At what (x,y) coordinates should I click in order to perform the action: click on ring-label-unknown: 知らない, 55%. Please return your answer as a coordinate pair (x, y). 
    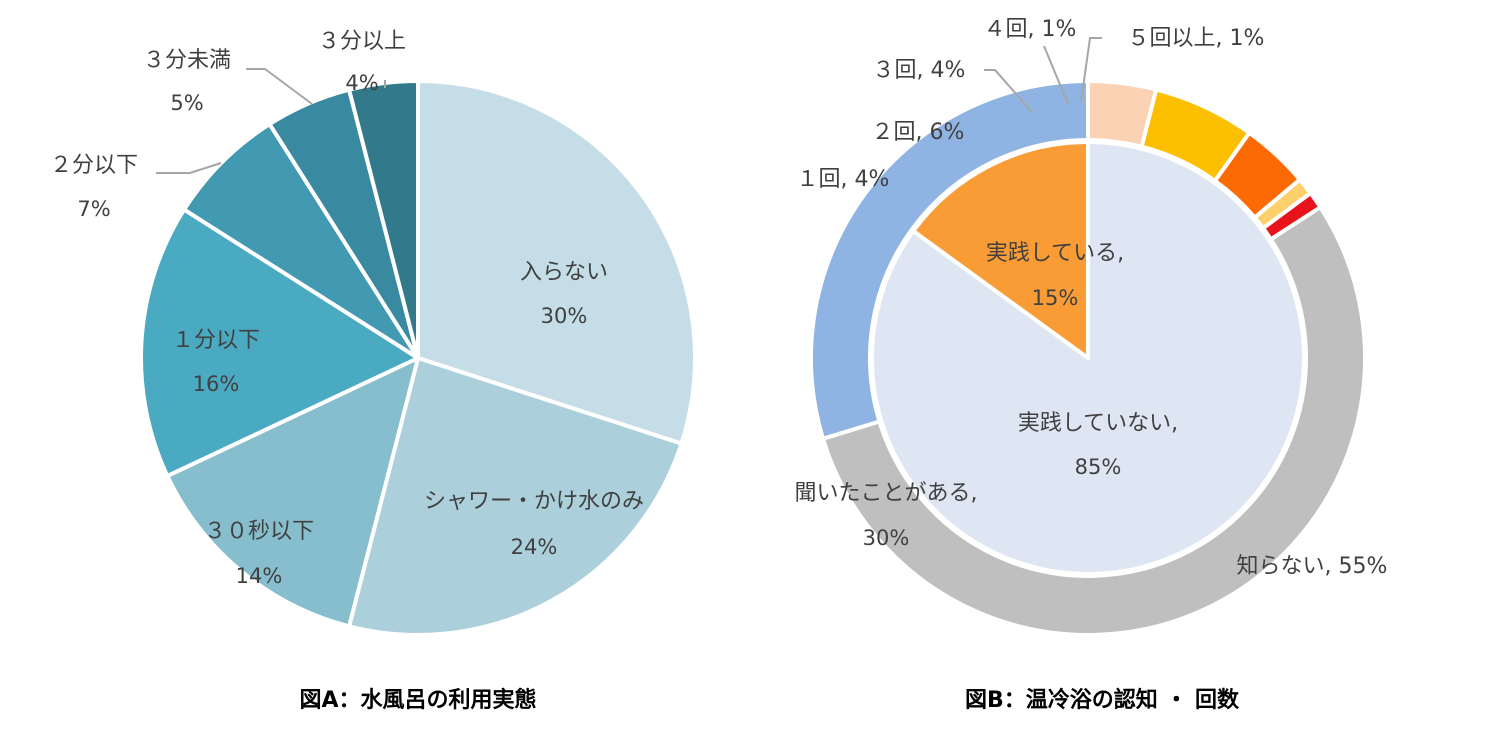
    Looking at the image, I should click on (1312, 566).